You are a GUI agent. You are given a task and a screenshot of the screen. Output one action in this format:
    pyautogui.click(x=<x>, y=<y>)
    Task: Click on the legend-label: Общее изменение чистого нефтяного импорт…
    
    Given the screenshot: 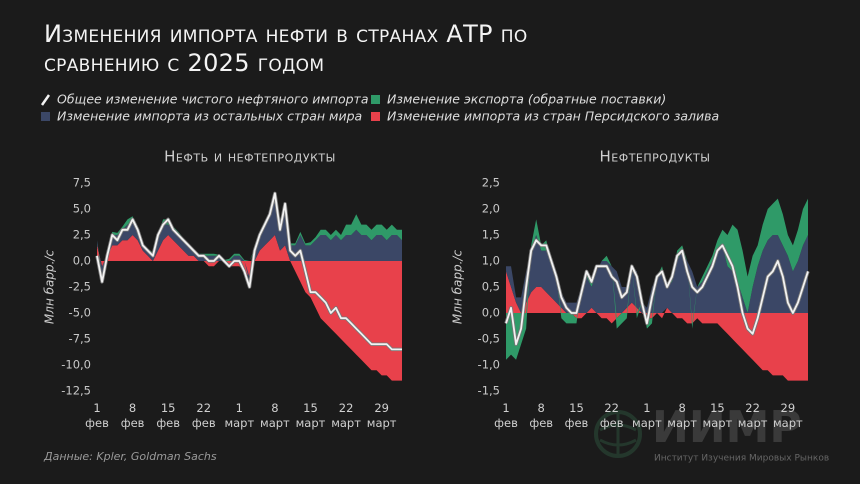 What is the action you would take?
    pyautogui.click(x=213, y=99)
    